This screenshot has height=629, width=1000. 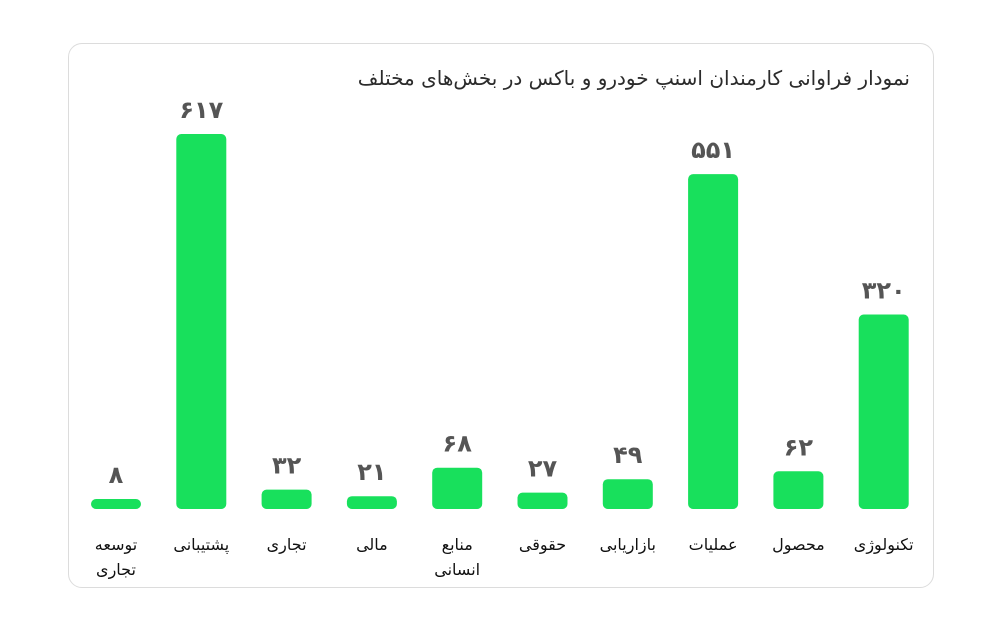 What do you see at coordinates (884, 291) in the screenshot?
I see `bar-value-label: ۳۲۰` at bounding box center [884, 291].